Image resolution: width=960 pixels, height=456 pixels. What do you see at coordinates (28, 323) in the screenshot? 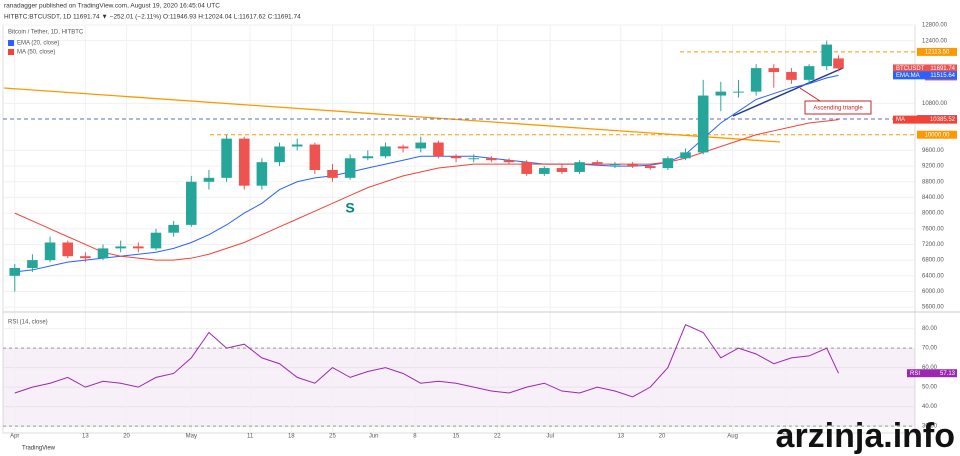
I see `rsi-title: RSI (14, close)` at bounding box center [28, 323].